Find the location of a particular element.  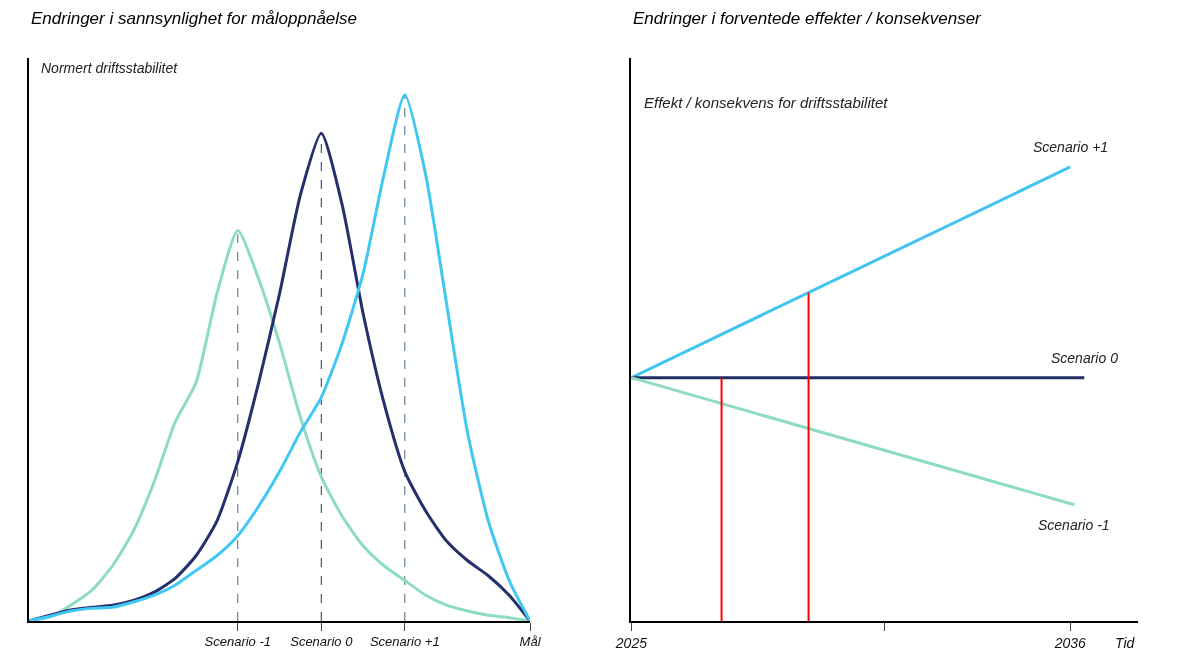

y-axis-title: Effekt / konsekvens for driftsstabilitet is located at coordinates (766, 102).